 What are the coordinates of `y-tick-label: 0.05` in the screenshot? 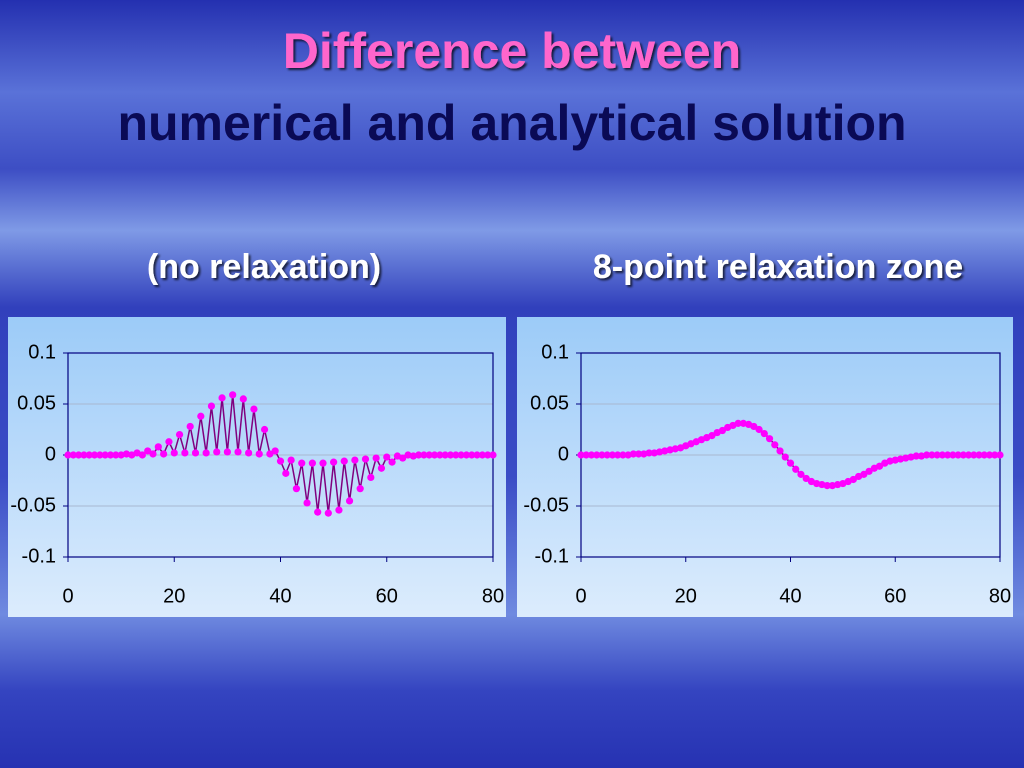 It's located at (36, 403).